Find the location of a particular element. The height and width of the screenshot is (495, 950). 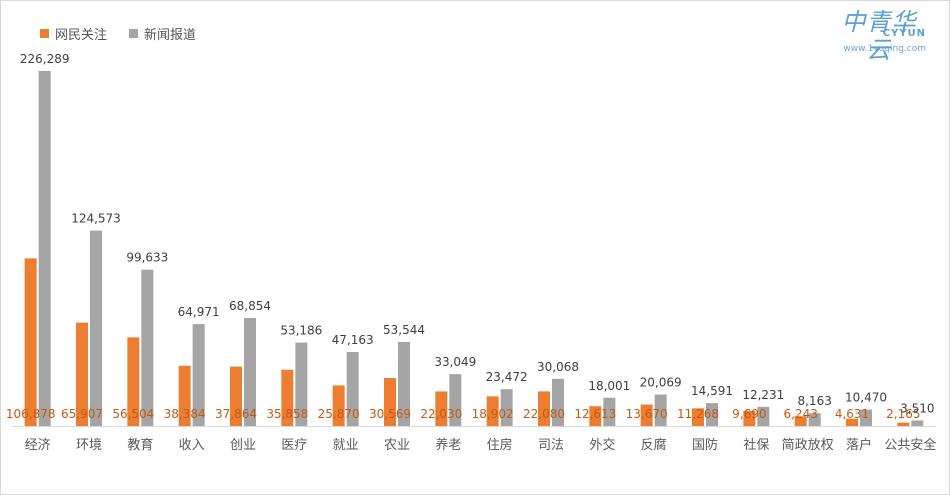

category-label-4: 创业 is located at coordinates (243, 445).